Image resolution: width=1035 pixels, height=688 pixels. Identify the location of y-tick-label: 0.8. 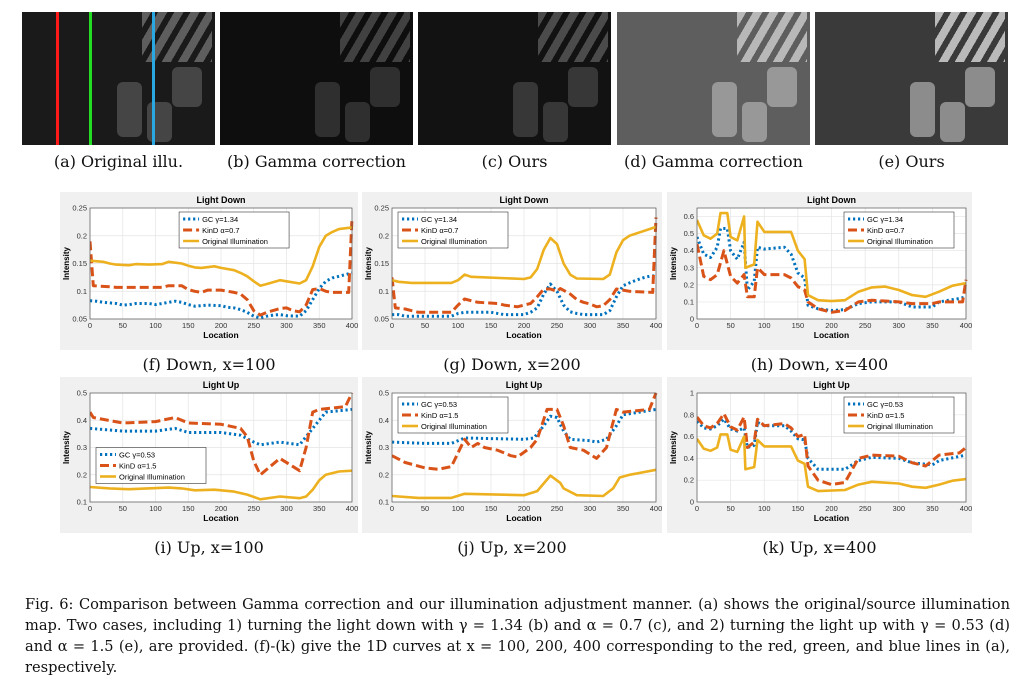
(689, 414).